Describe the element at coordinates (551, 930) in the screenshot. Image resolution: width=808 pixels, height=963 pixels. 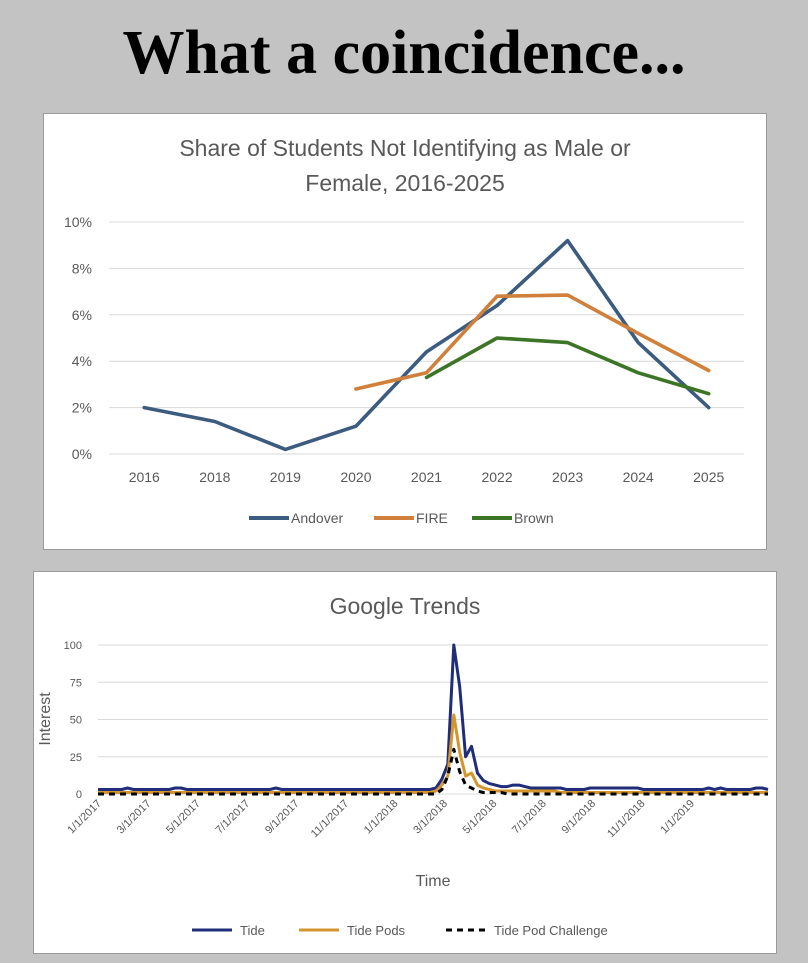
I see `legend-label-tide-pod-challenge: Tide Pod Challenge` at that location.